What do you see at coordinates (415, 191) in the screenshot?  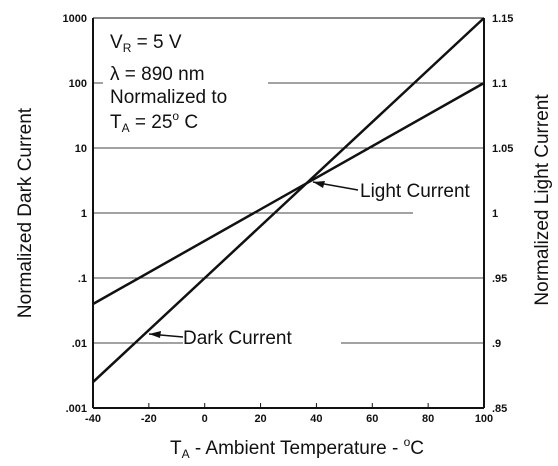 I see `light-current-label: Light Current` at bounding box center [415, 191].